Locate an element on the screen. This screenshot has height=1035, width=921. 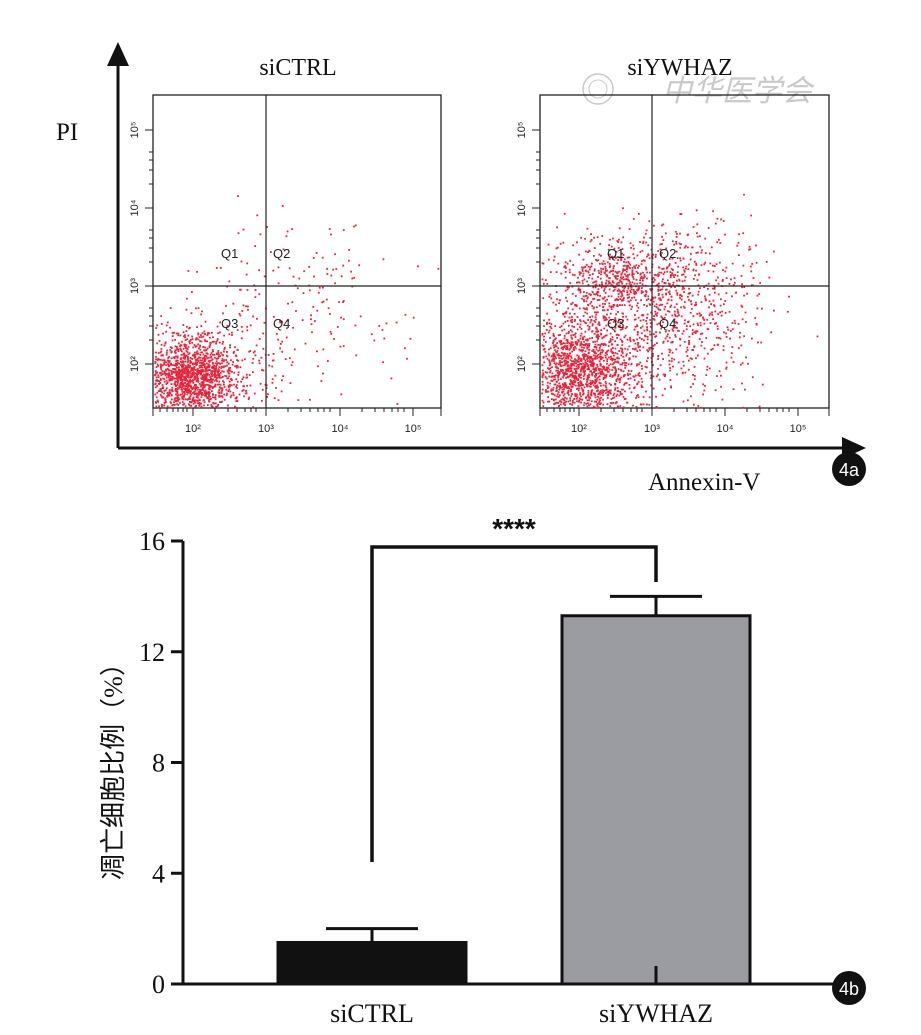
x-tick-label: 10³ is located at coordinates (266, 429).